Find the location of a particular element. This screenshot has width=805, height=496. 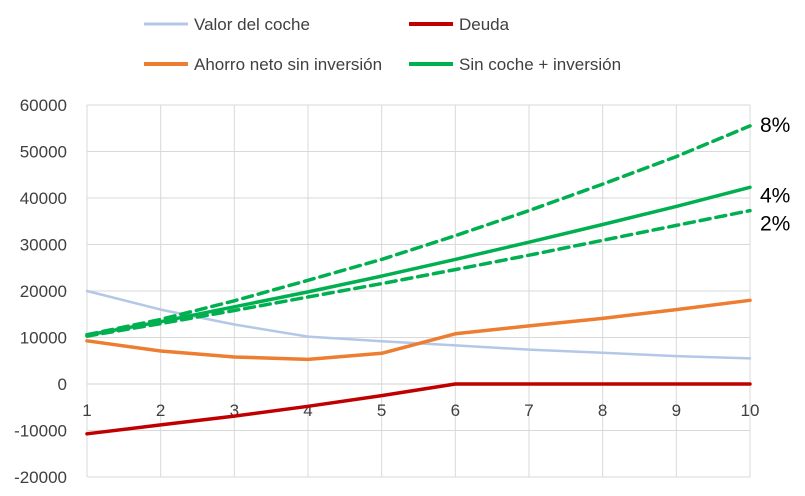

x-tick-label: 4 is located at coordinates (307, 410).